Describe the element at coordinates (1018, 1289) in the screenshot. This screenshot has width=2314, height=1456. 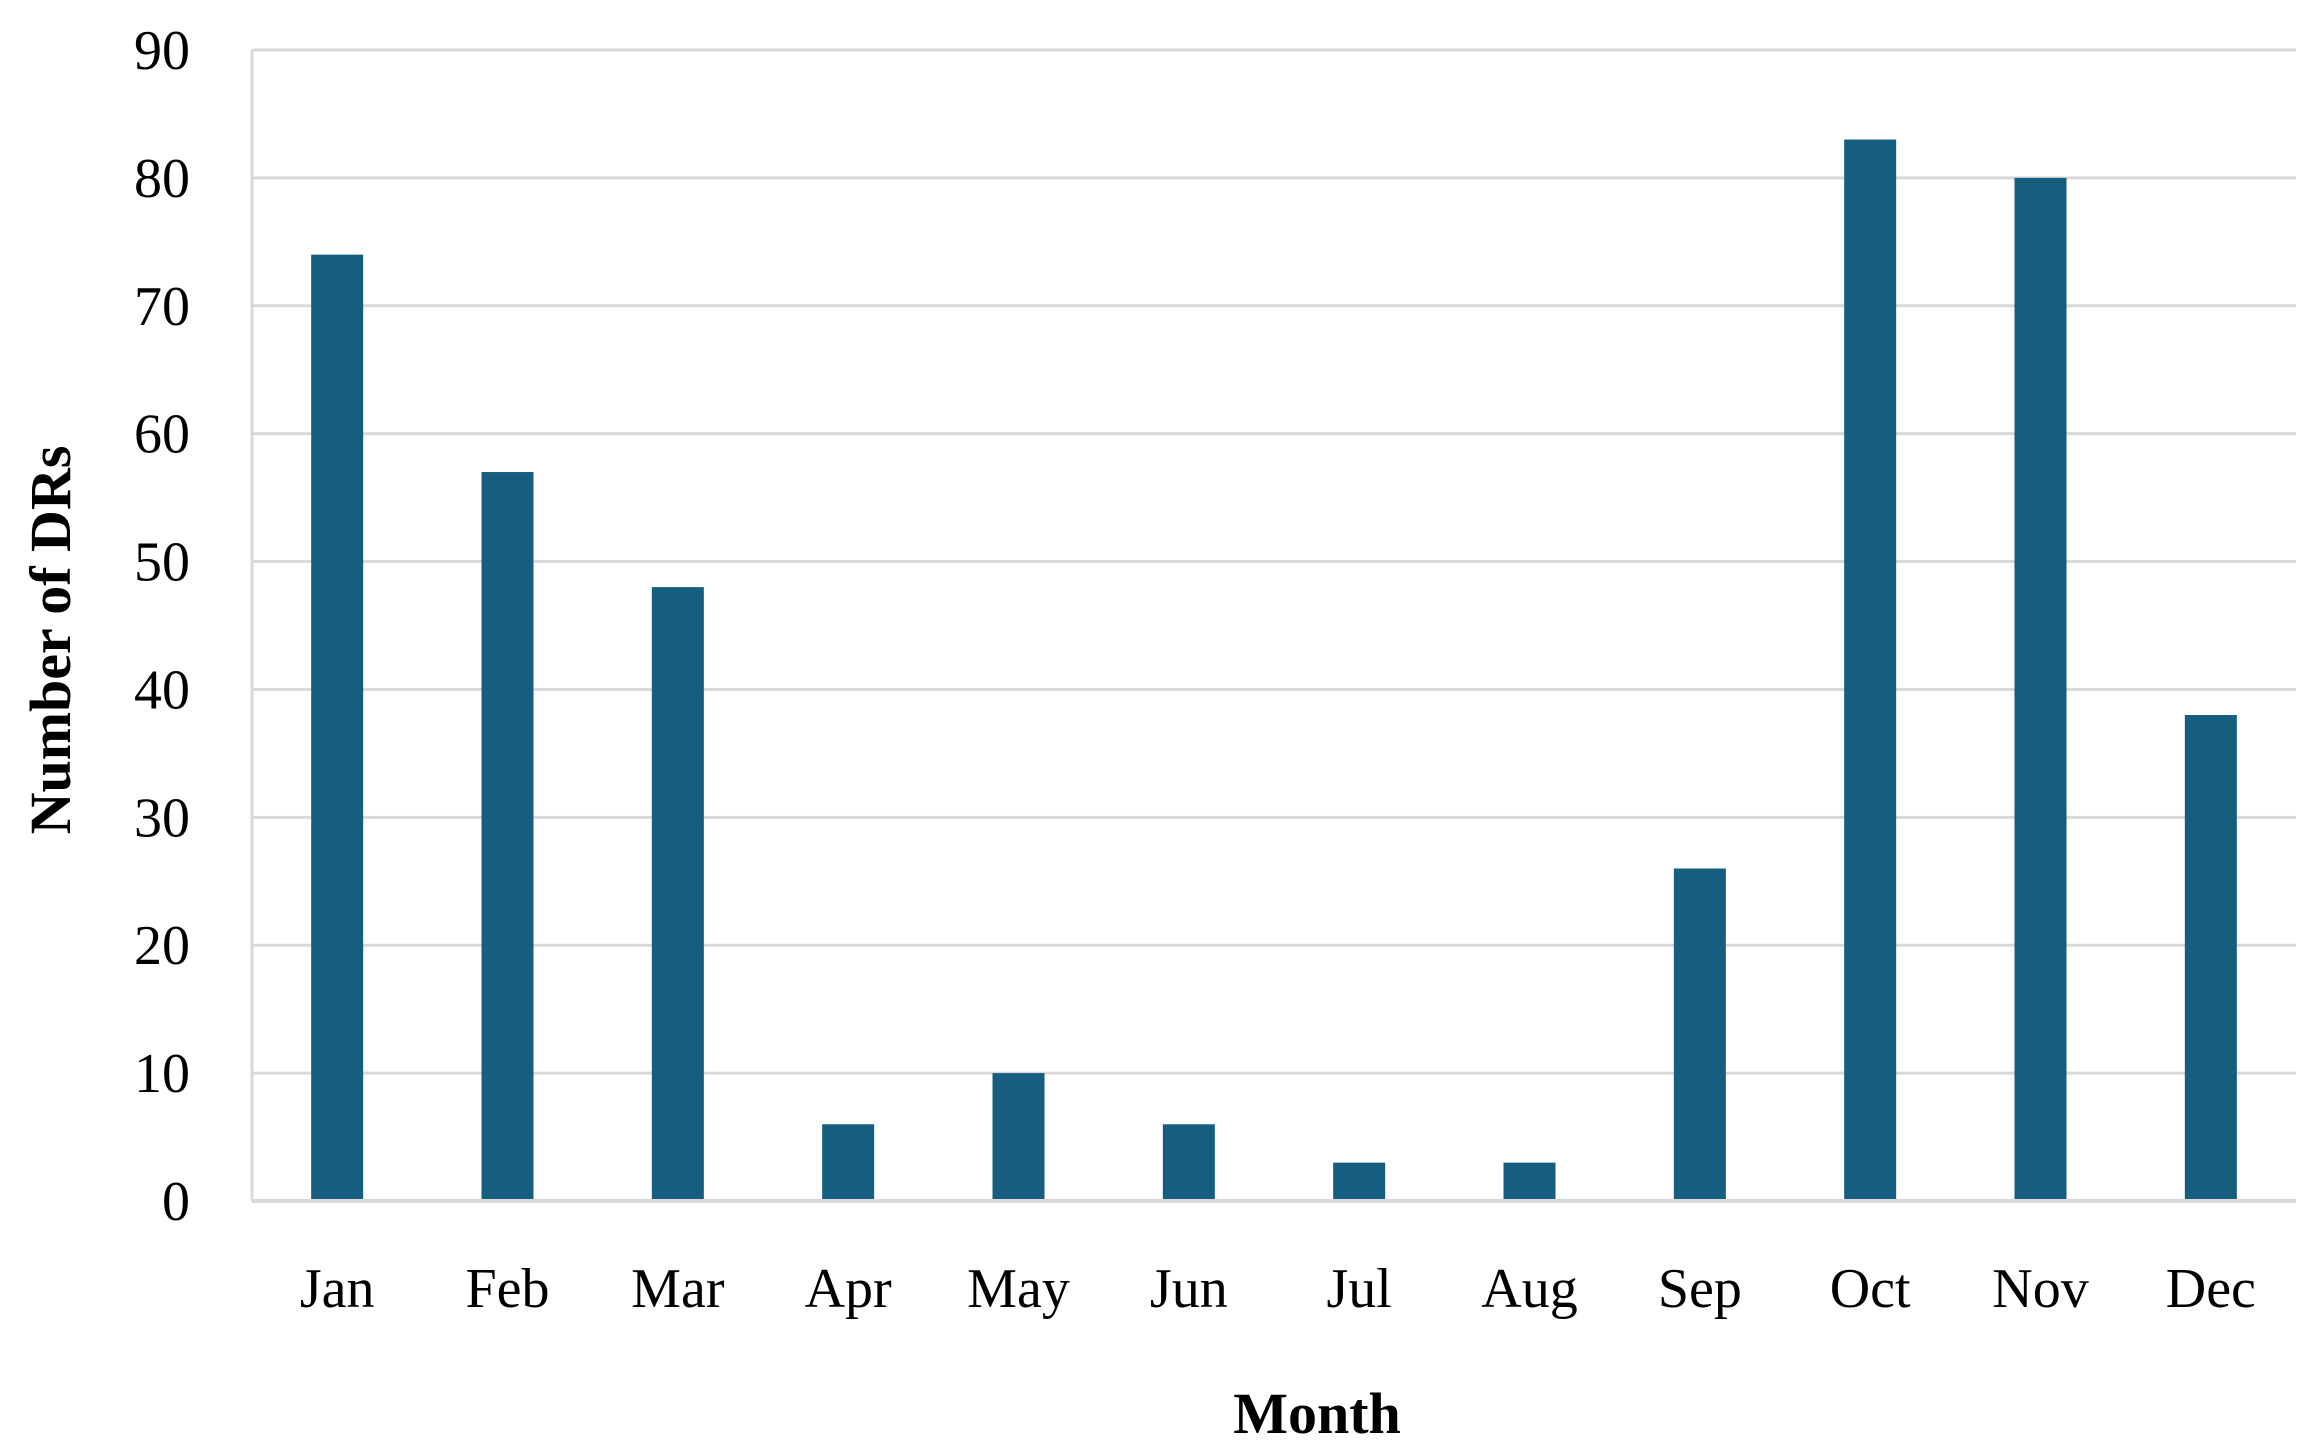
I see `x-tick-label: May` at that location.